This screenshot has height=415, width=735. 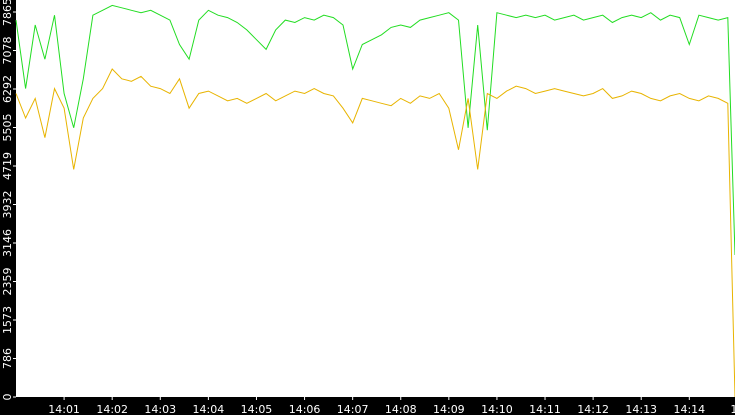 I want to click on y-tick-label: 6292, so click(x=7, y=89).